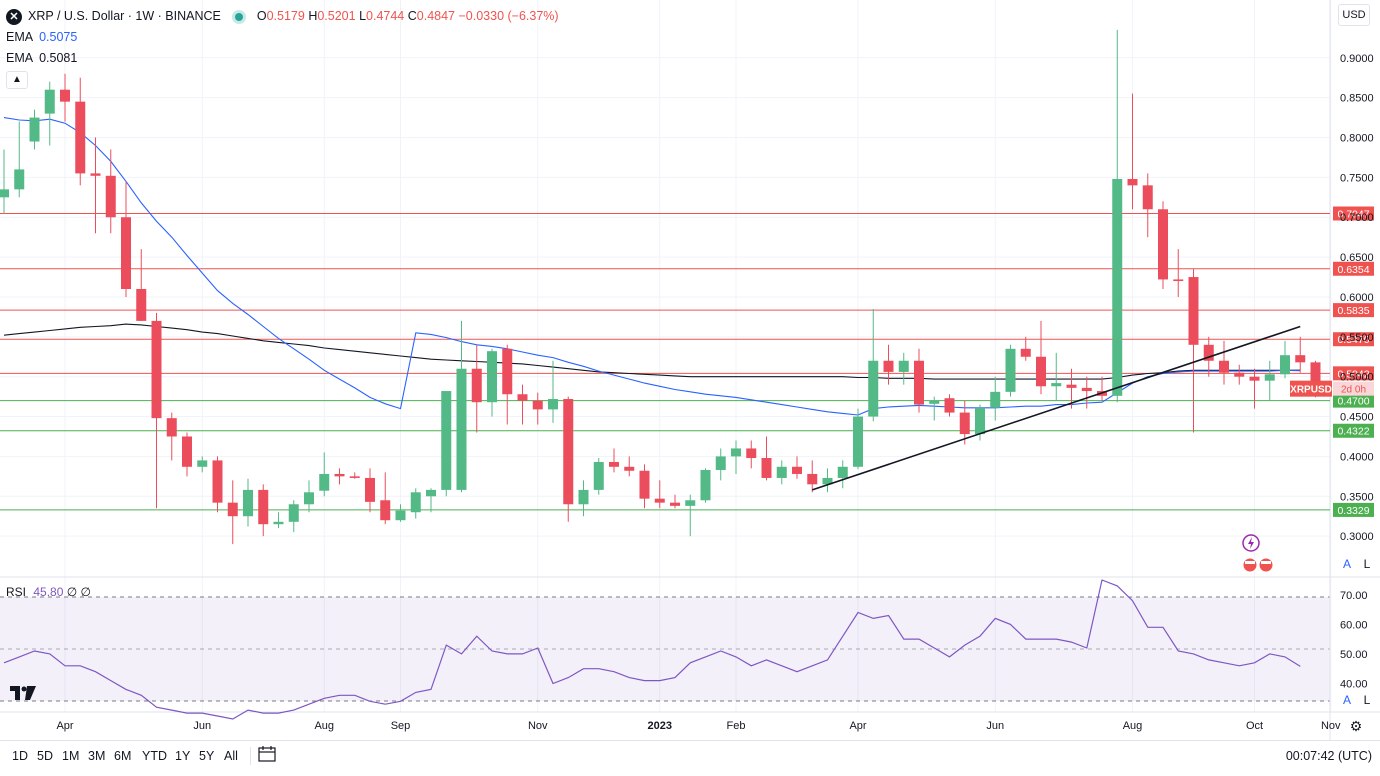 This screenshot has height=776, width=1380. I want to click on symbol-title: XRP / U.S. Dollar · 1W · BINANCE, so click(124, 16).